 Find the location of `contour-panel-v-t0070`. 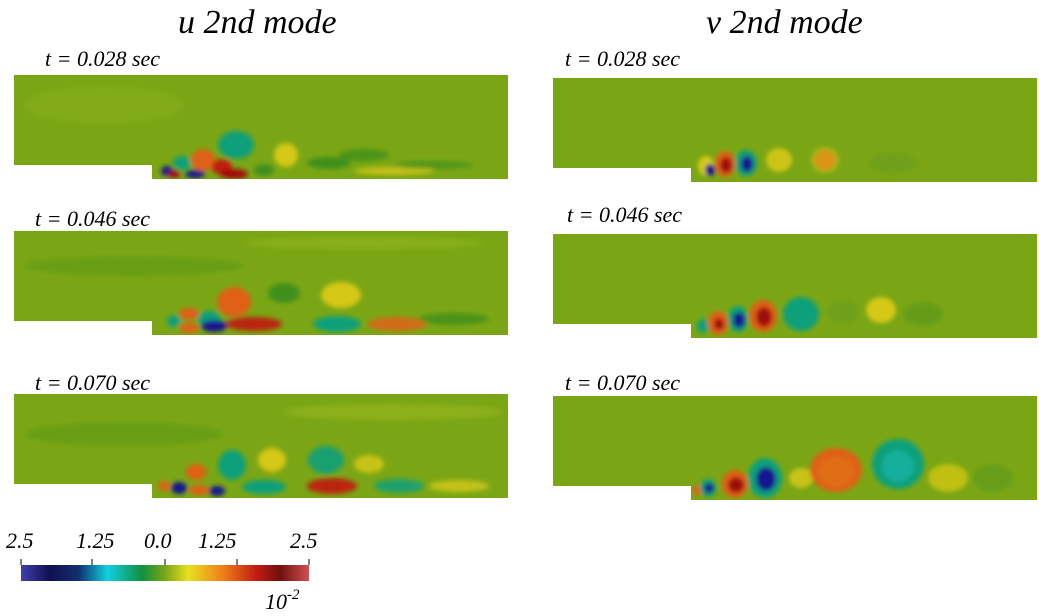

contour-panel-v-t0070 is located at coordinates (795, 448).